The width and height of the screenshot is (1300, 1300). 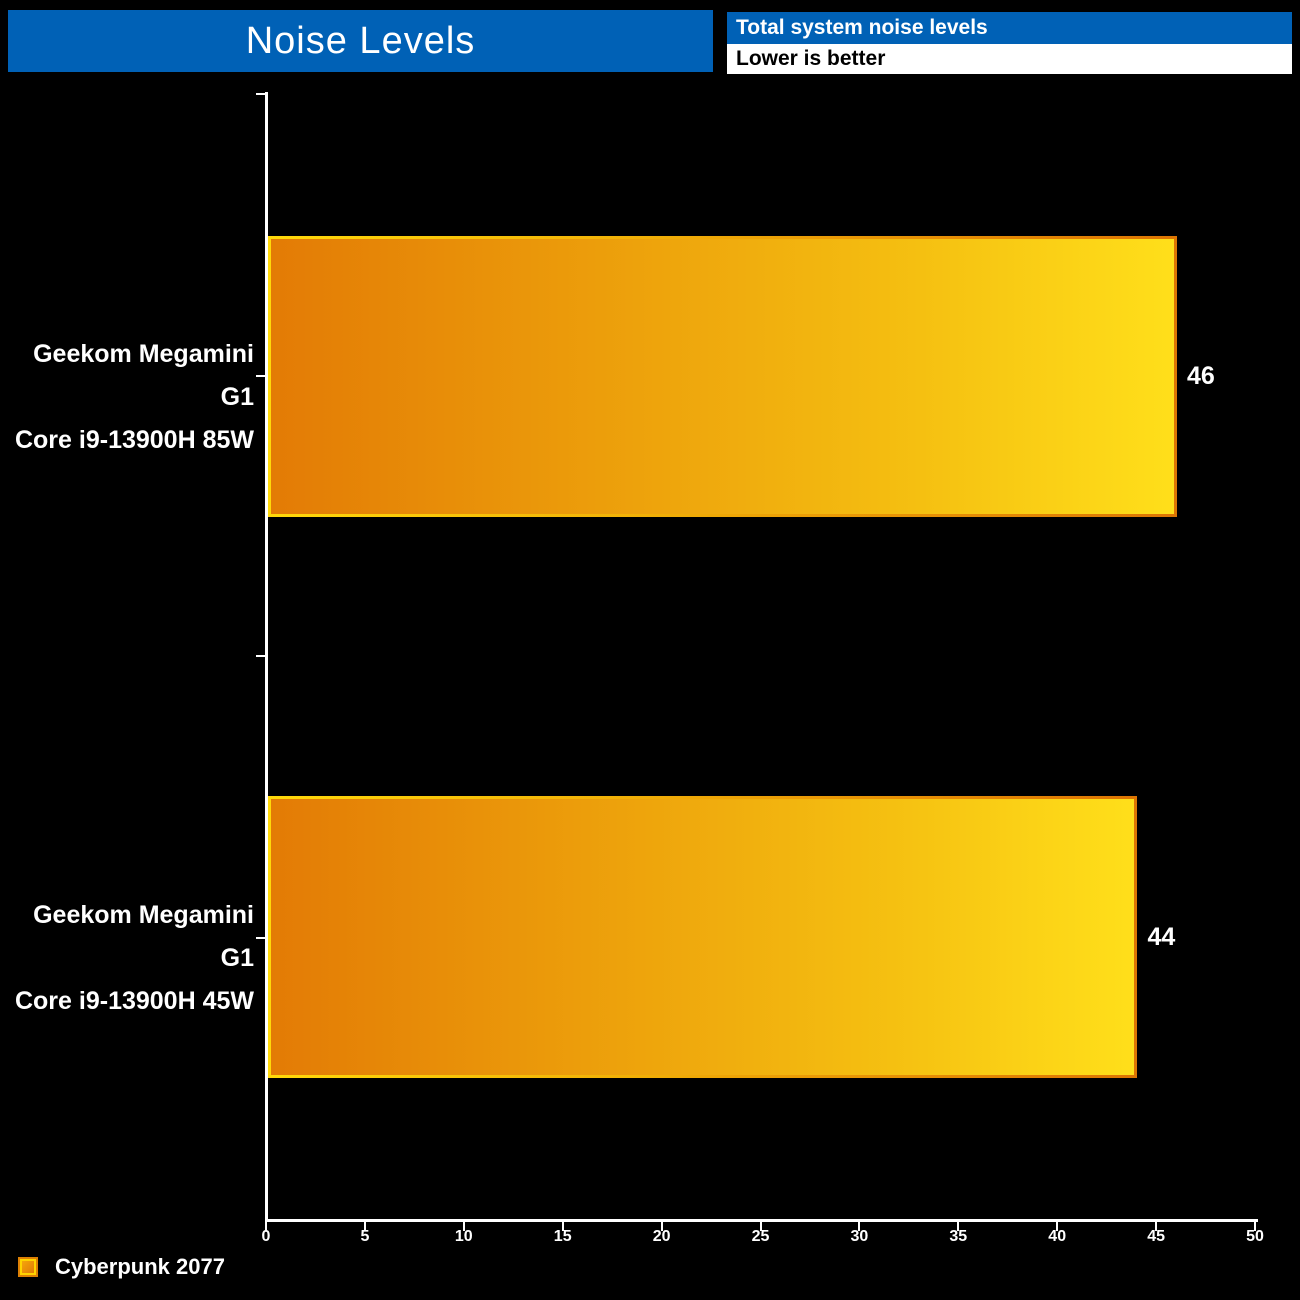 I want to click on x-tick-label: 50, so click(x=1255, y=1236).